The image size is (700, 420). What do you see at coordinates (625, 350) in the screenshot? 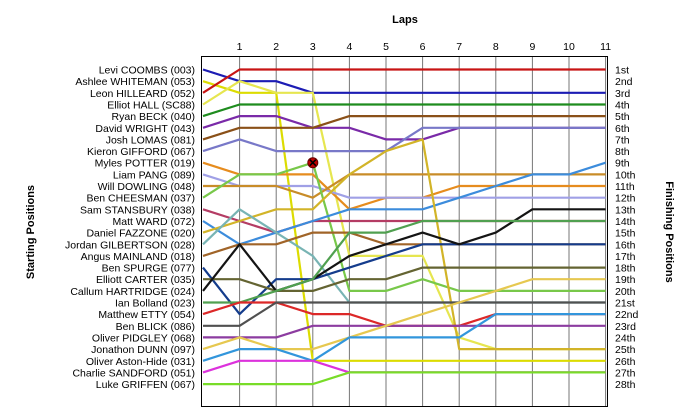
I see `finishing-position-label: 25th` at bounding box center [625, 350].